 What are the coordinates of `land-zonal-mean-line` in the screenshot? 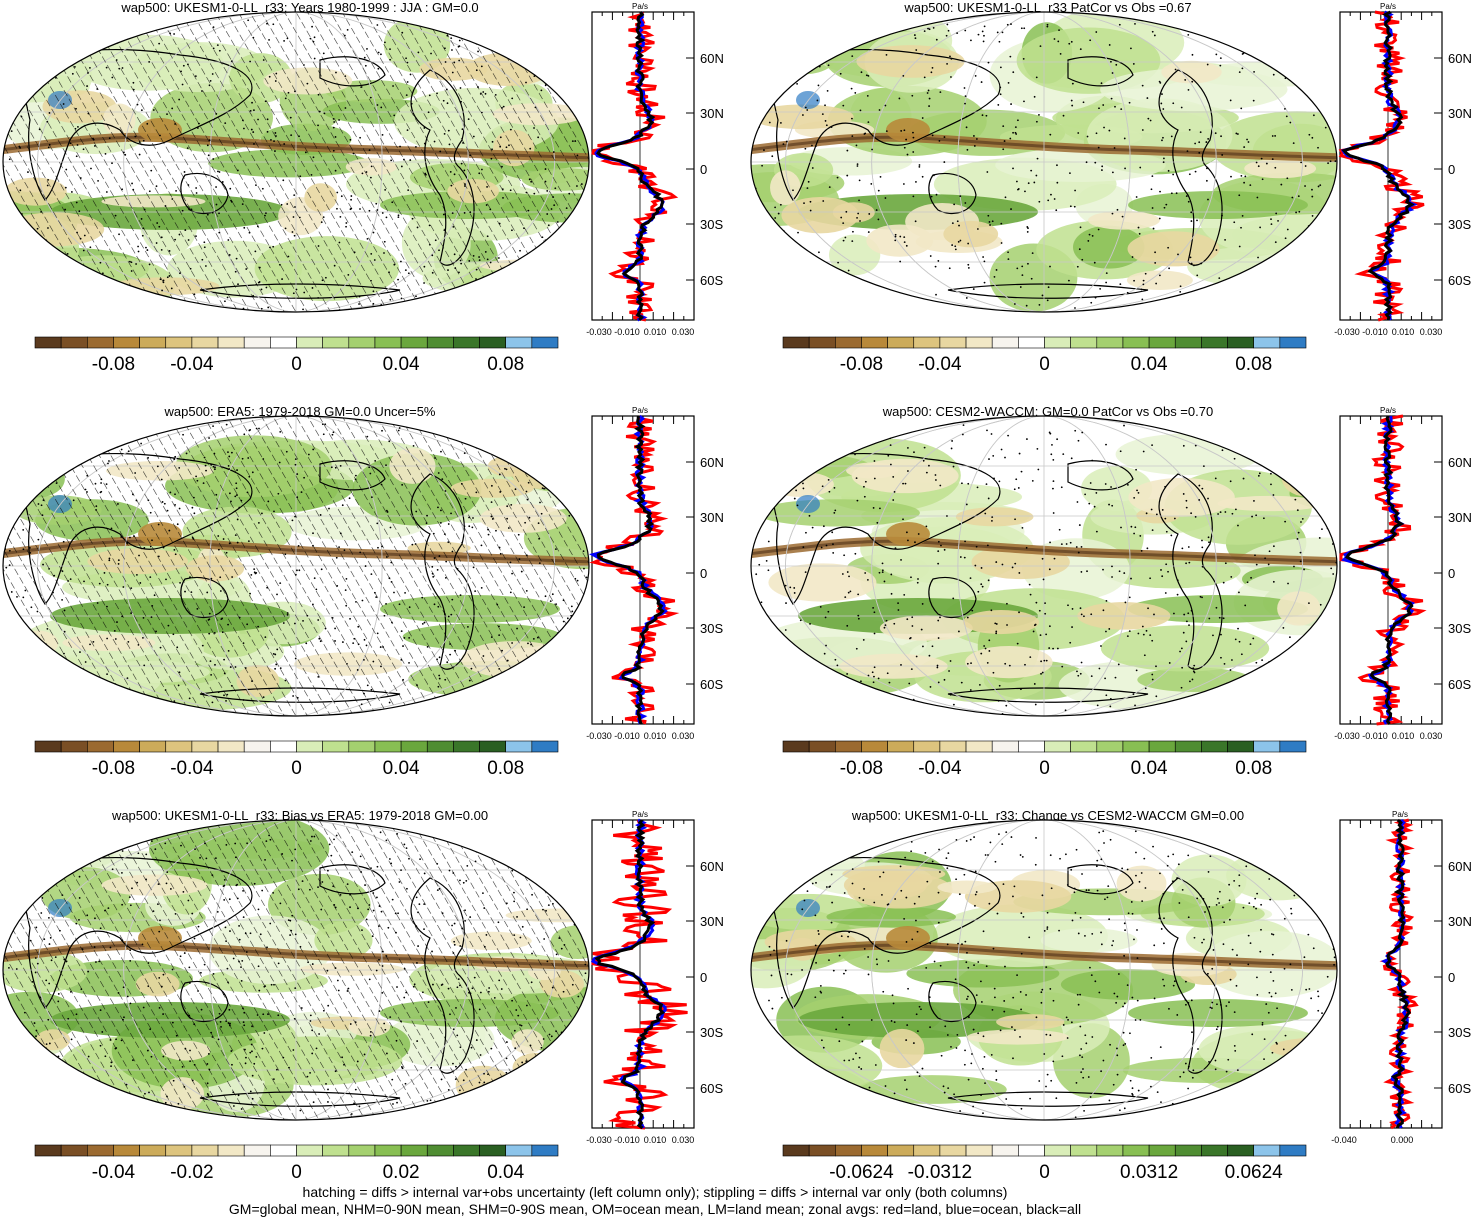 It's located at (1399, 974).